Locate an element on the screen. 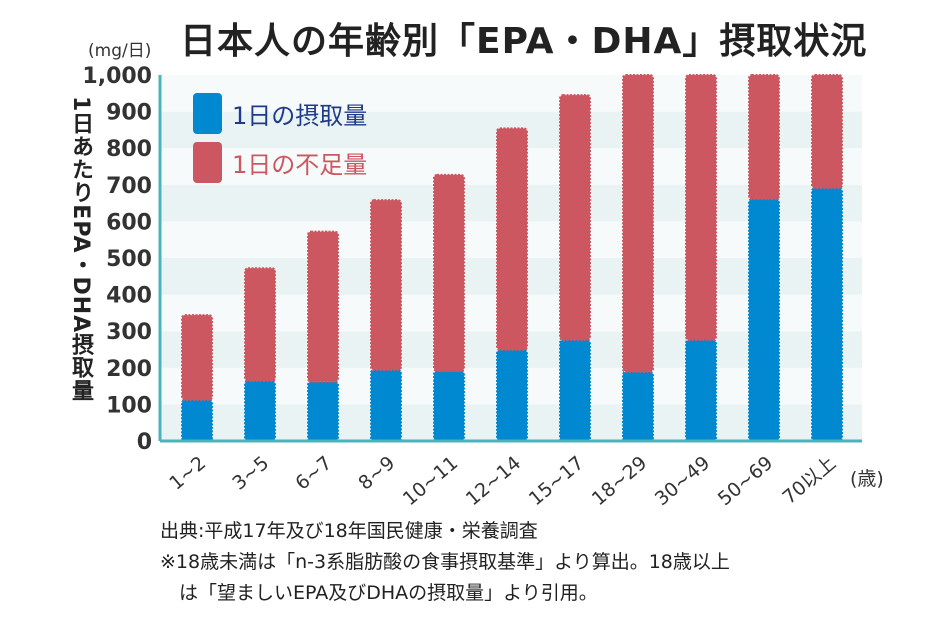 The width and height of the screenshot is (936, 624). note-line: は「望ましいEPA及びDHAの摂取量」より引用。 is located at coordinates (379, 593).